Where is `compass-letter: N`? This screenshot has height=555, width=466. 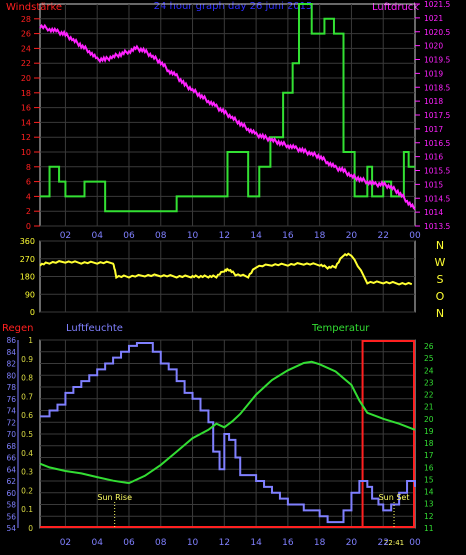 compass-letter: N is located at coordinates (440, 313).